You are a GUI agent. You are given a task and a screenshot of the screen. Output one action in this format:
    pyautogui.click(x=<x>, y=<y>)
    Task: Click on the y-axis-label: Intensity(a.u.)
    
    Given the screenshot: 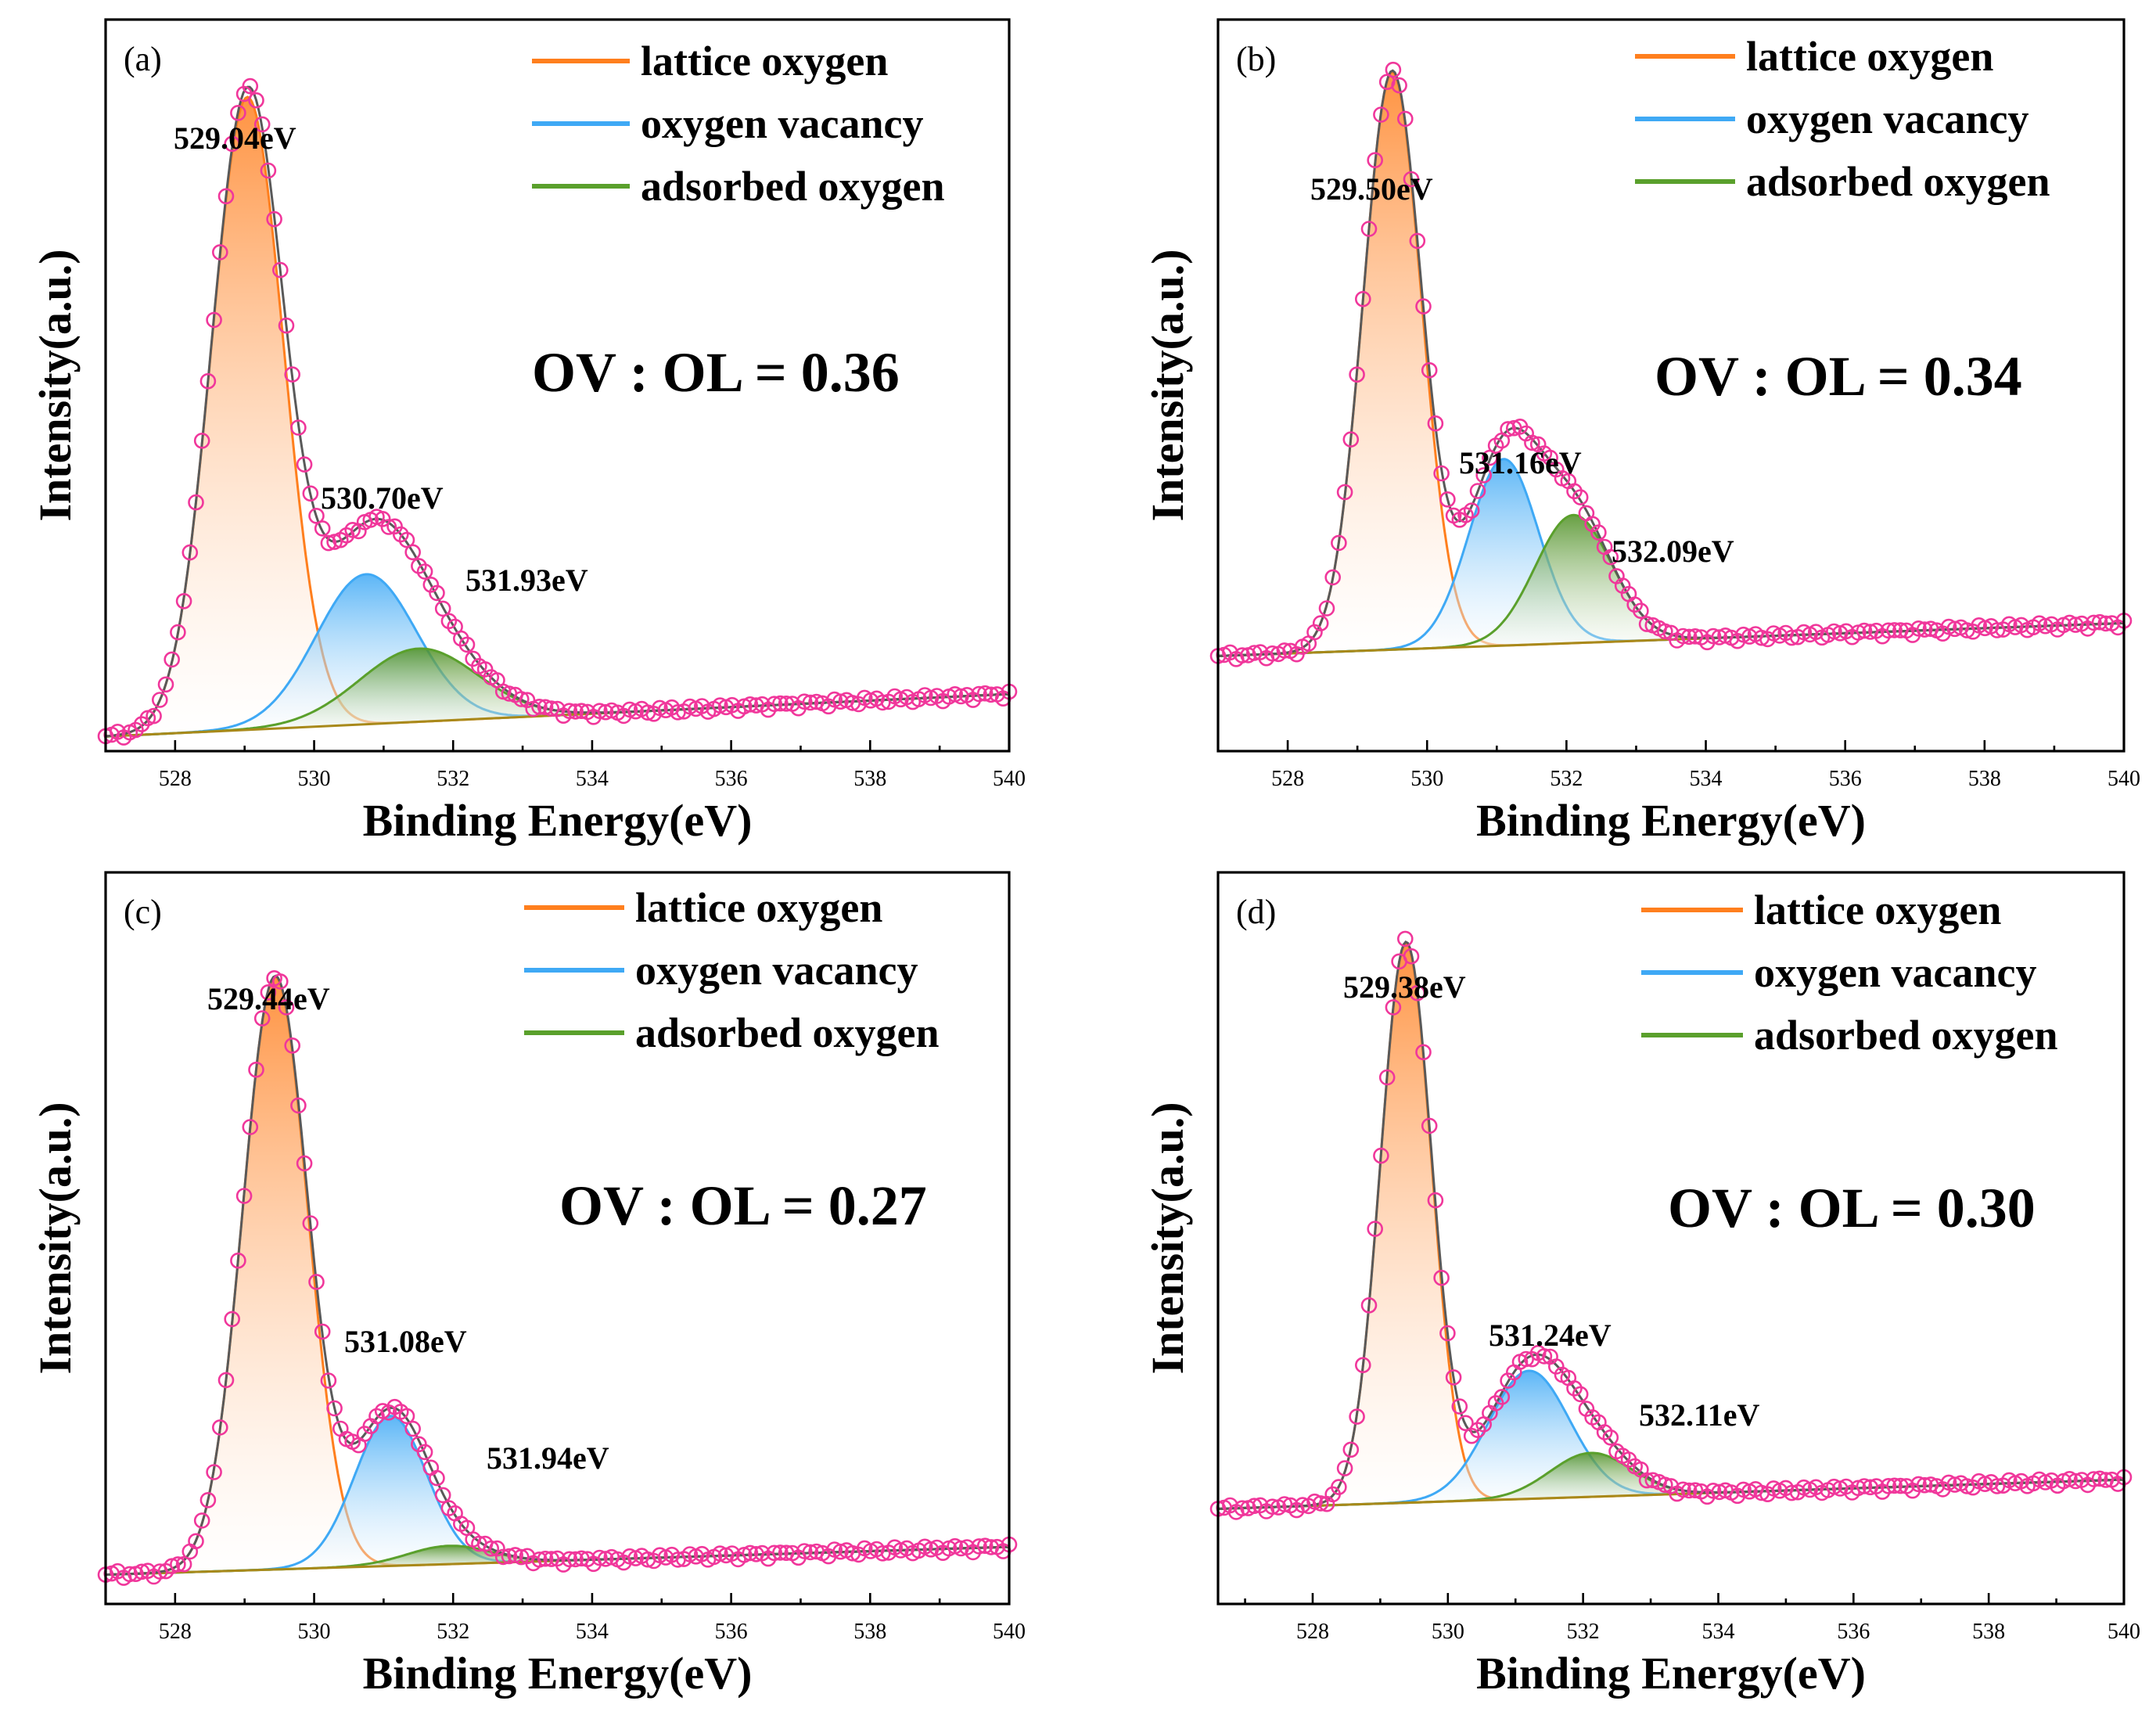 What is the action you would take?
    pyautogui.click(x=55, y=385)
    